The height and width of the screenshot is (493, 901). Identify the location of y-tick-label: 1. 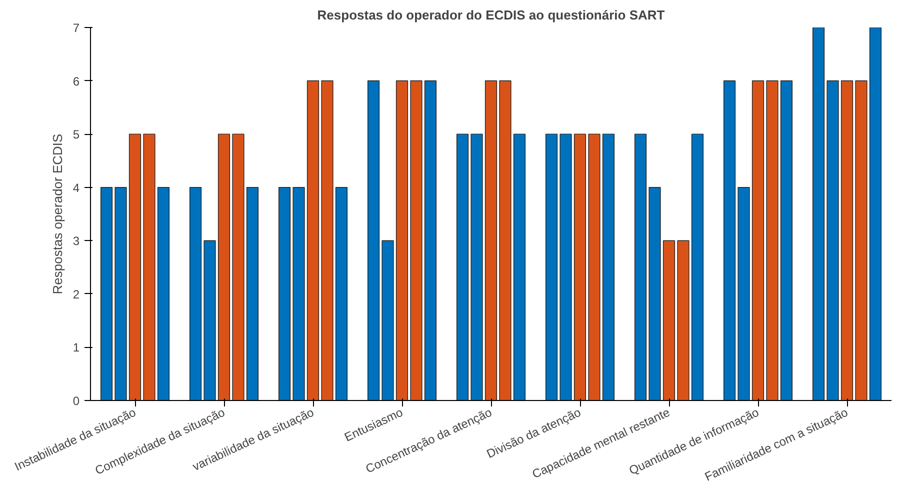
(76, 347).